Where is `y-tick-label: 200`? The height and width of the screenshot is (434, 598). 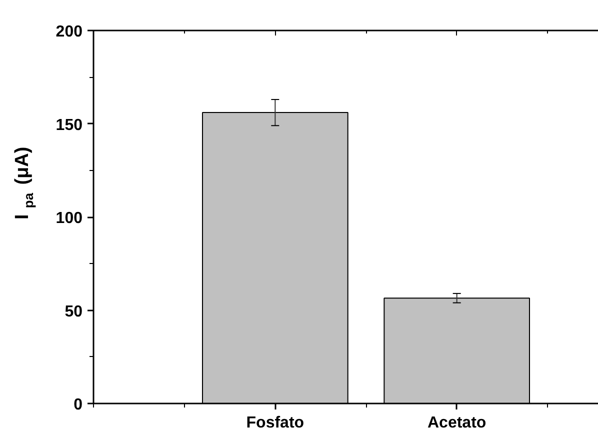
y-tick-label: 200 is located at coordinates (69, 32).